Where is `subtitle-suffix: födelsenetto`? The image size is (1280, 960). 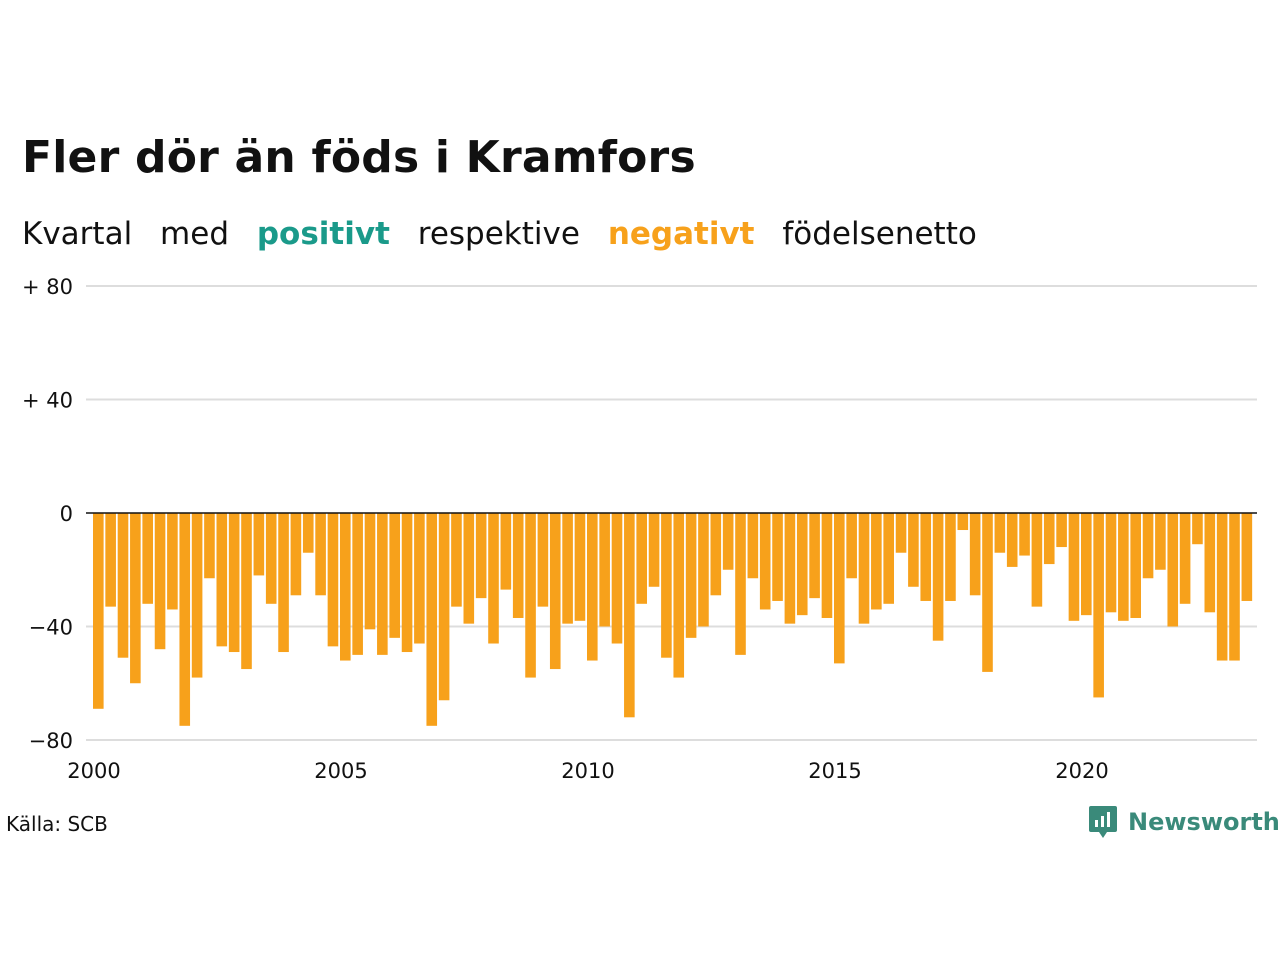
subtitle-suffix: födelsenetto is located at coordinates (879, 234).